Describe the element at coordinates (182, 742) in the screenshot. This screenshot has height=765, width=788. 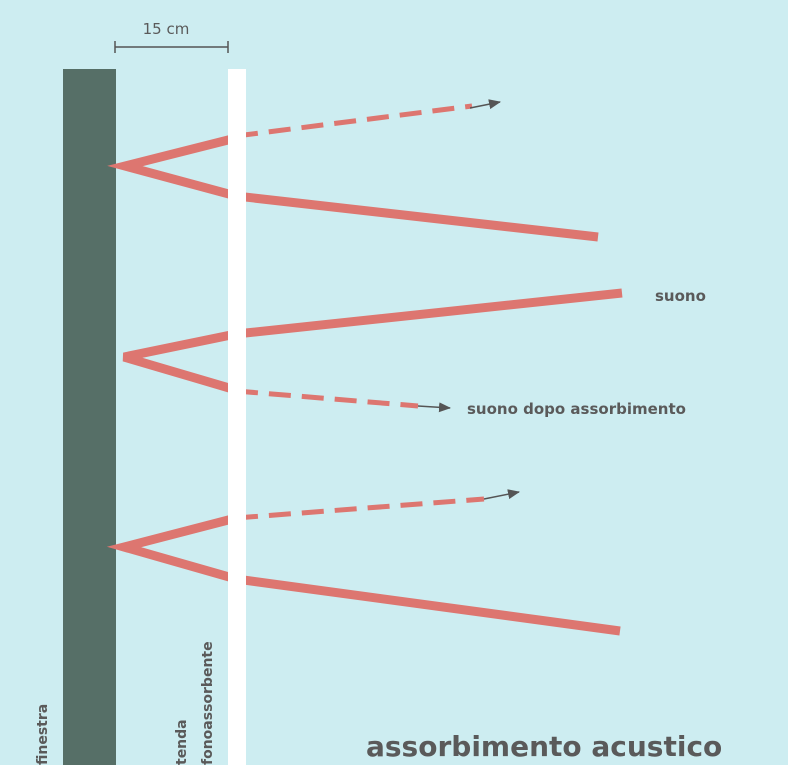
I see `curtain-label-line1: tenda` at that location.